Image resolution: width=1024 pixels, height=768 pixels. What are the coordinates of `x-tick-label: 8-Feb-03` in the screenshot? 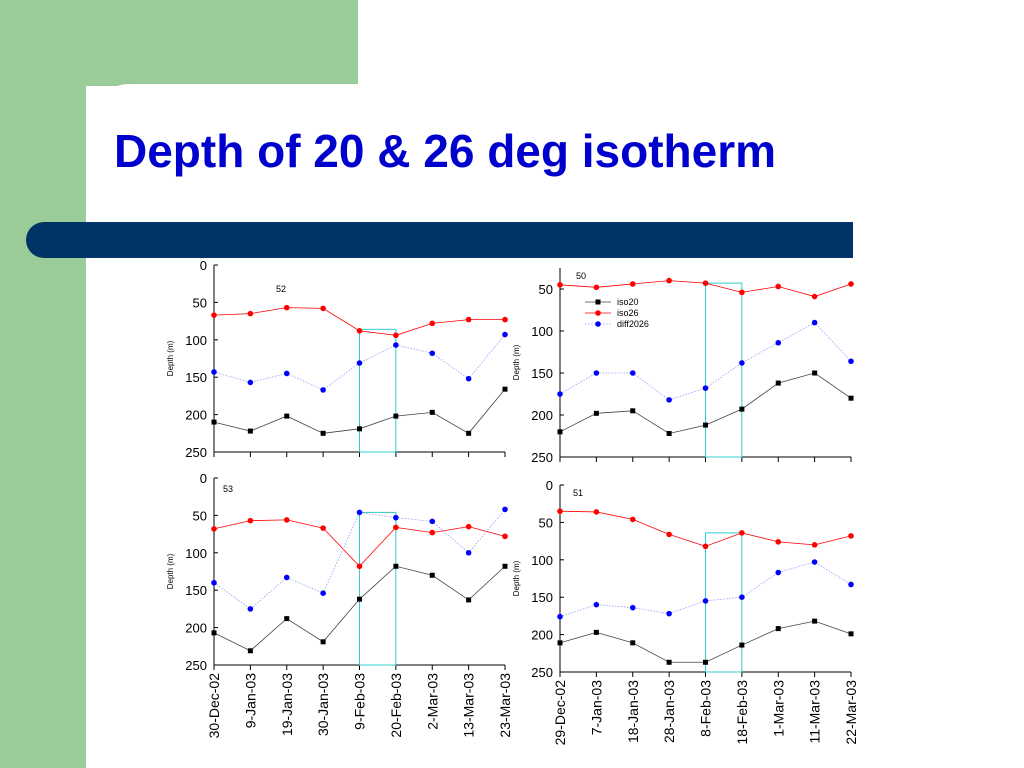 It's located at (706, 708).